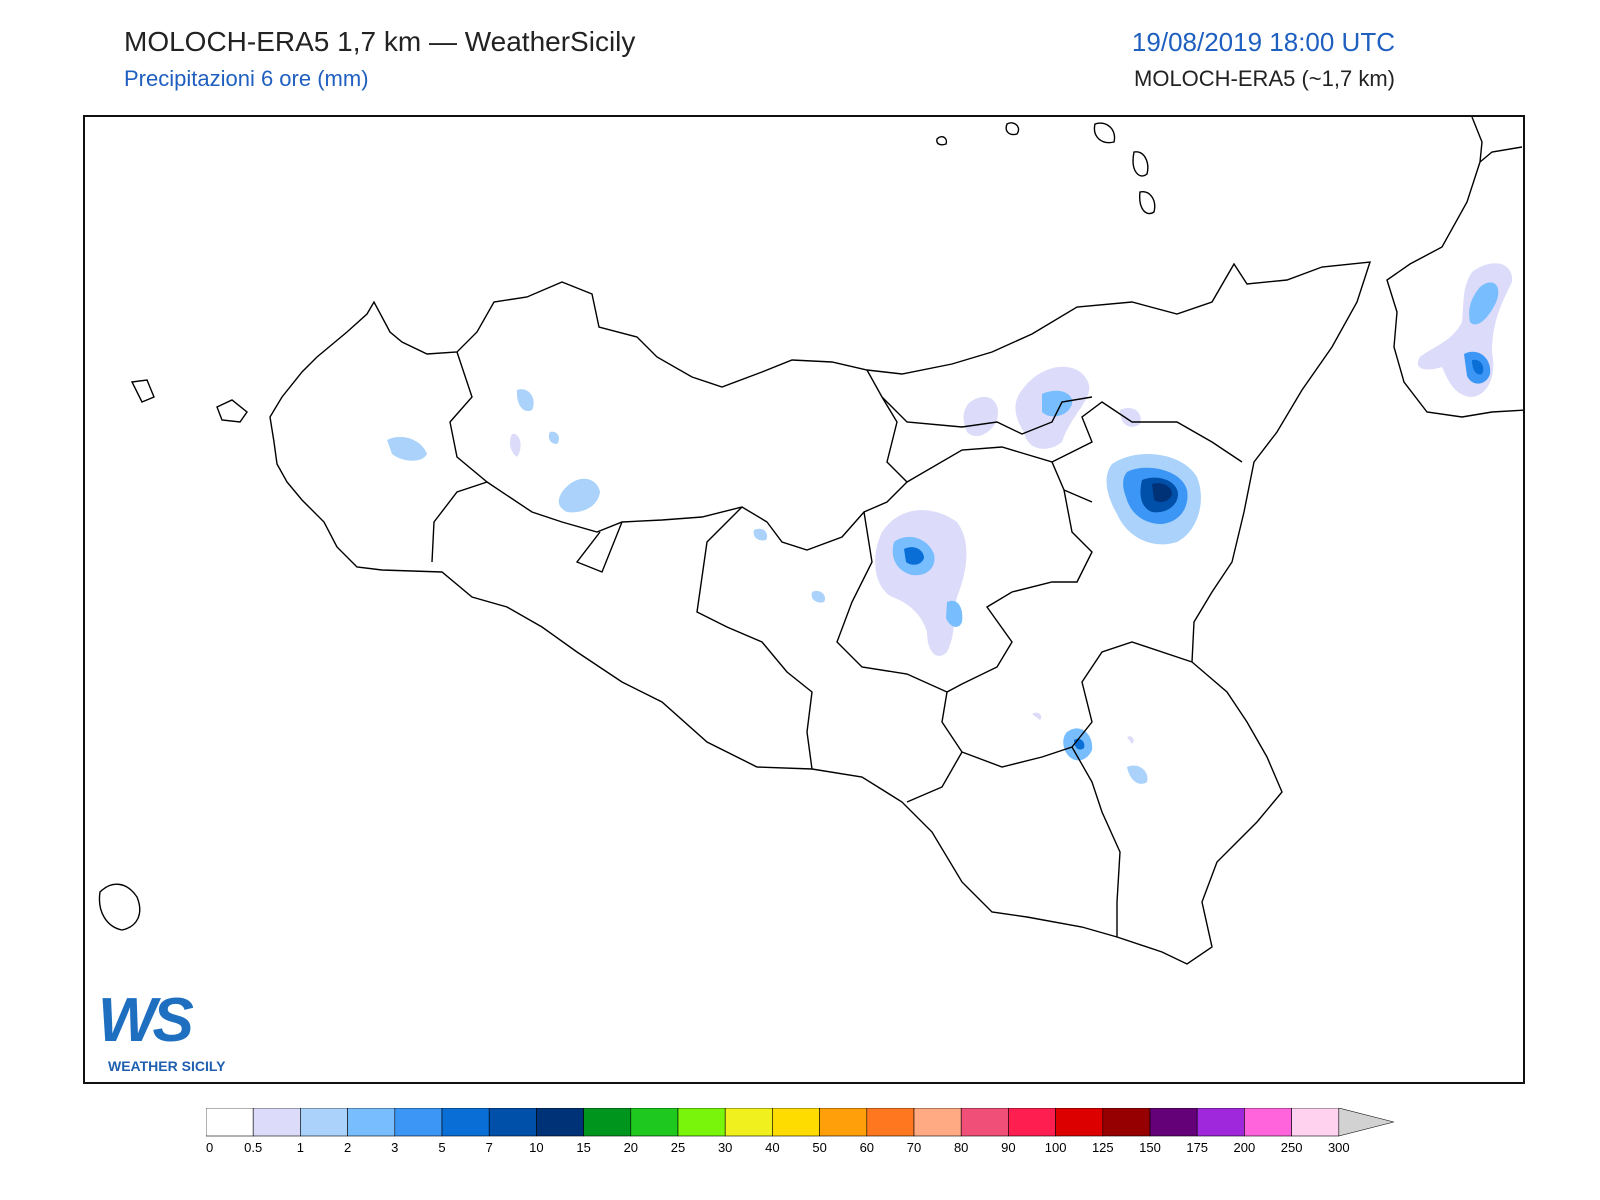 The height and width of the screenshot is (1200, 1600). I want to click on calabria-coastline, so click(1454, 267).